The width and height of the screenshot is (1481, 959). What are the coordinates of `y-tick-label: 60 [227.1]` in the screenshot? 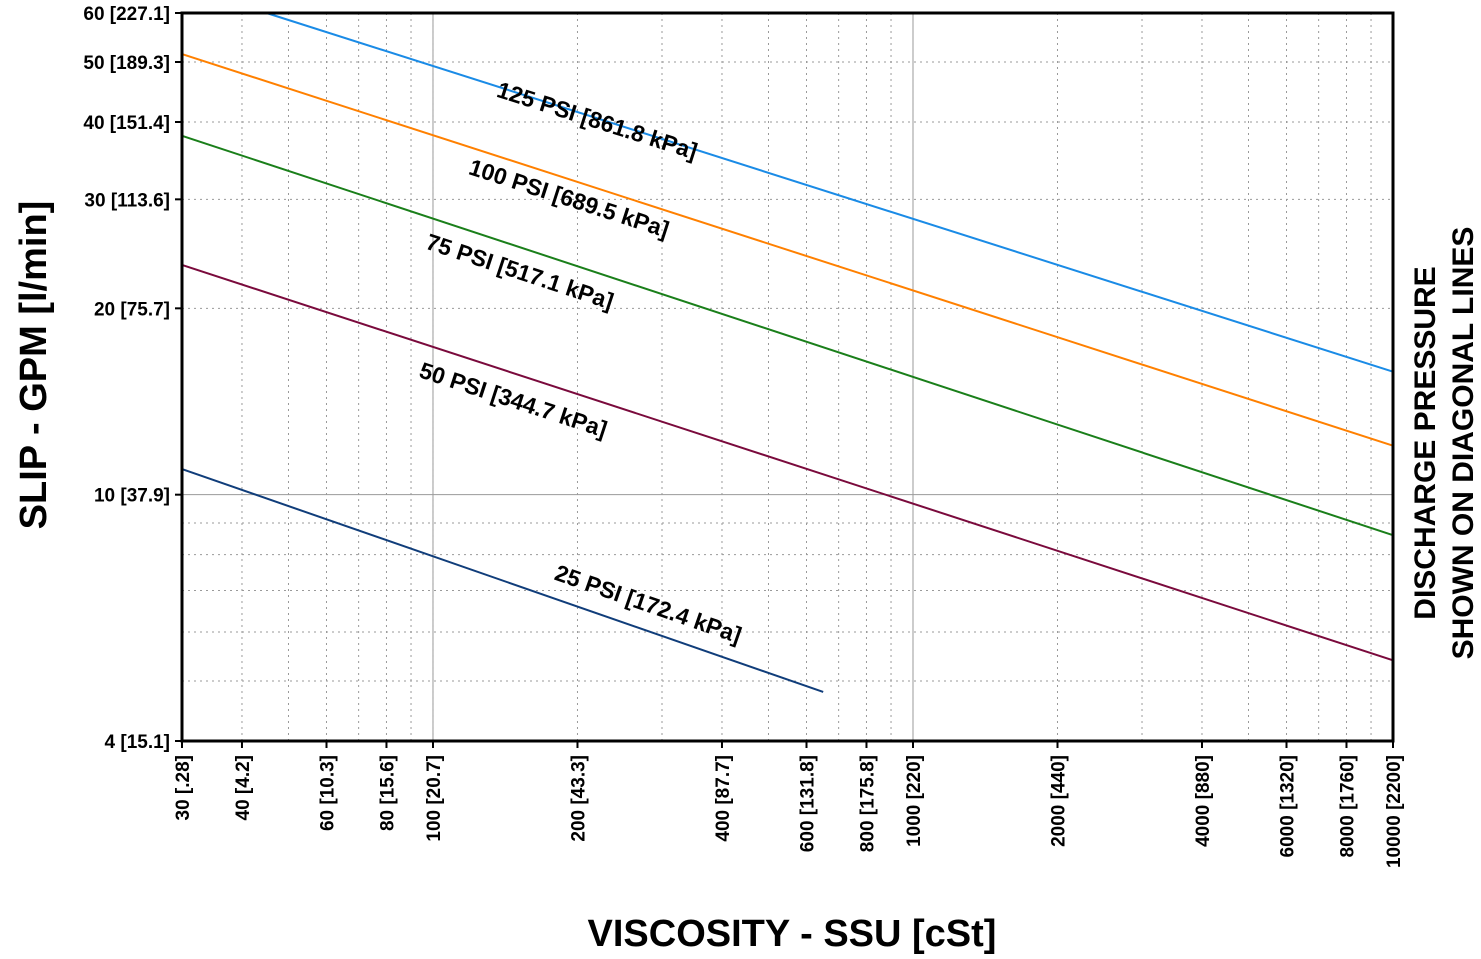 It's located at (126, 14).